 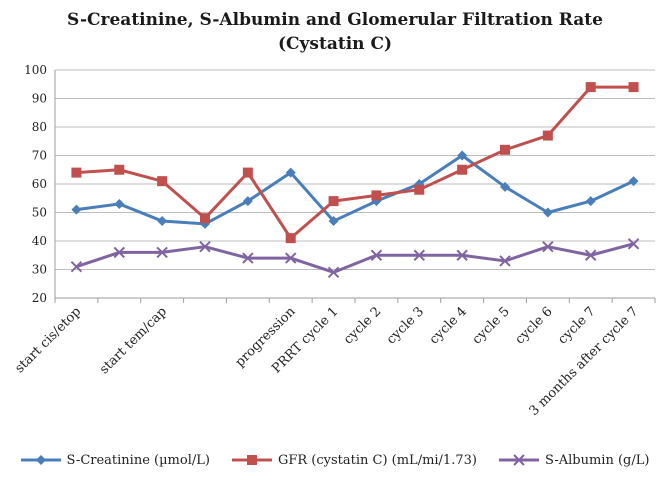 I want to click on x-tick-label-12: cycle 7, so click(x=576, y=325).